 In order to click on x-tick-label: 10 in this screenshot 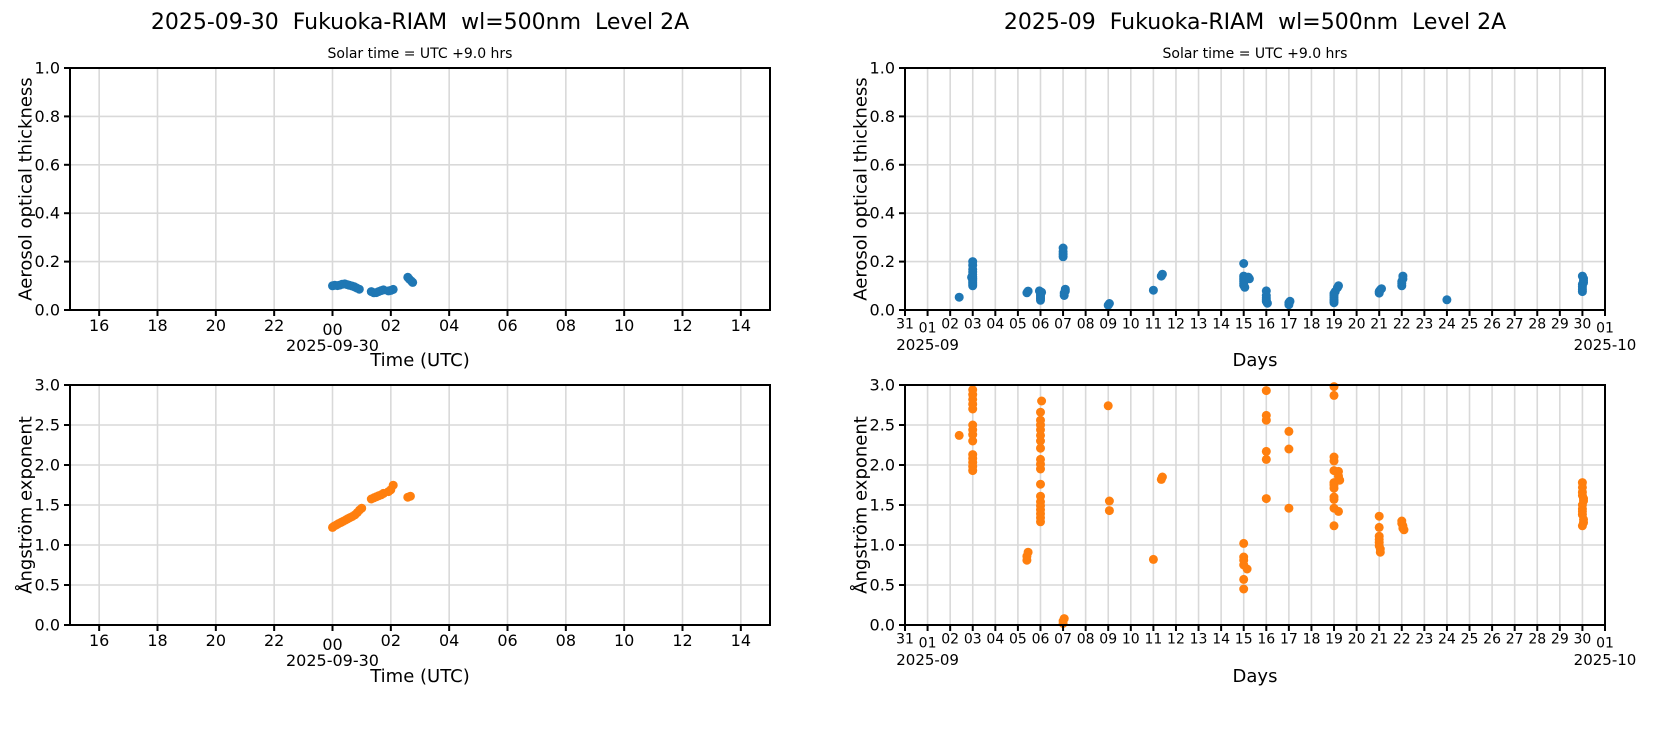, I will do `click(624, 325)`.